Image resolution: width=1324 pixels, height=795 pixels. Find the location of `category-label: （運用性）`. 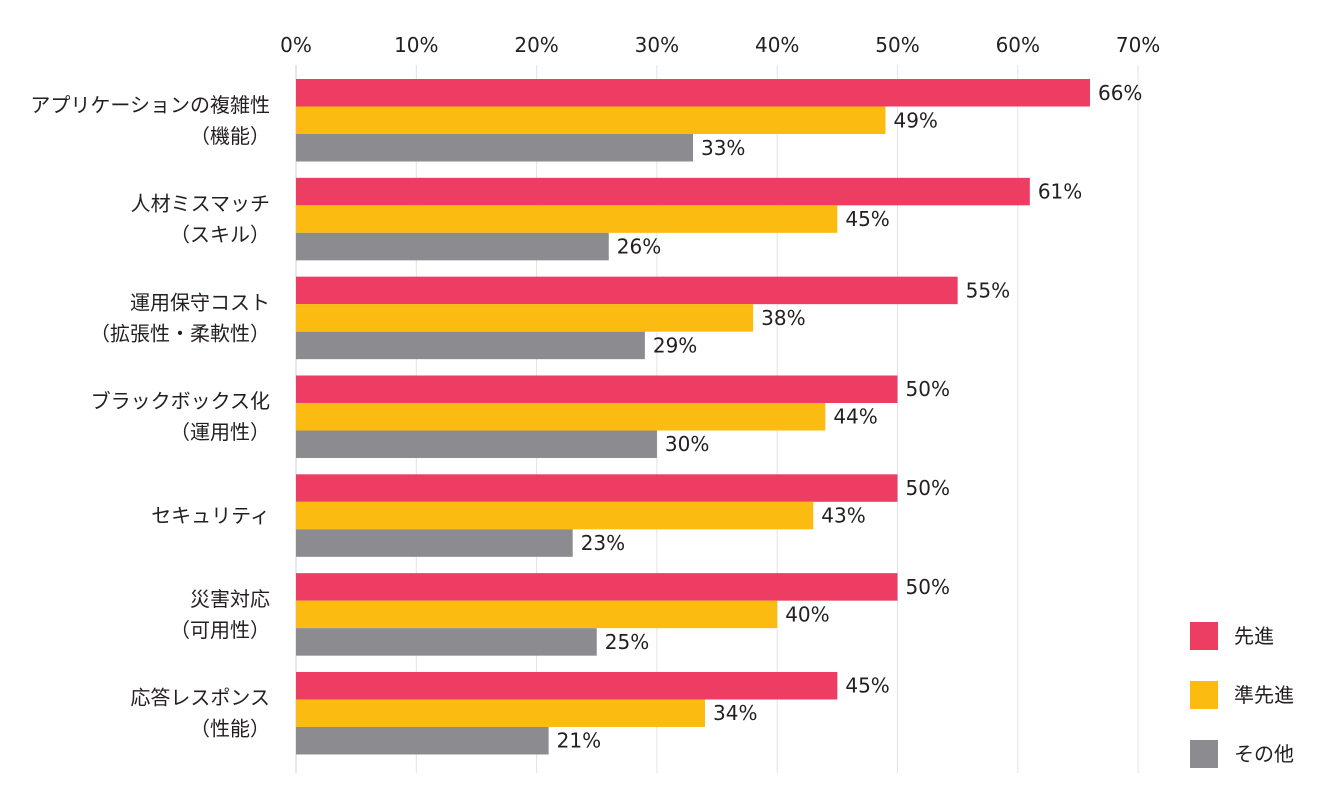

category-label: （運用性） is located at coordinates (220, 432).